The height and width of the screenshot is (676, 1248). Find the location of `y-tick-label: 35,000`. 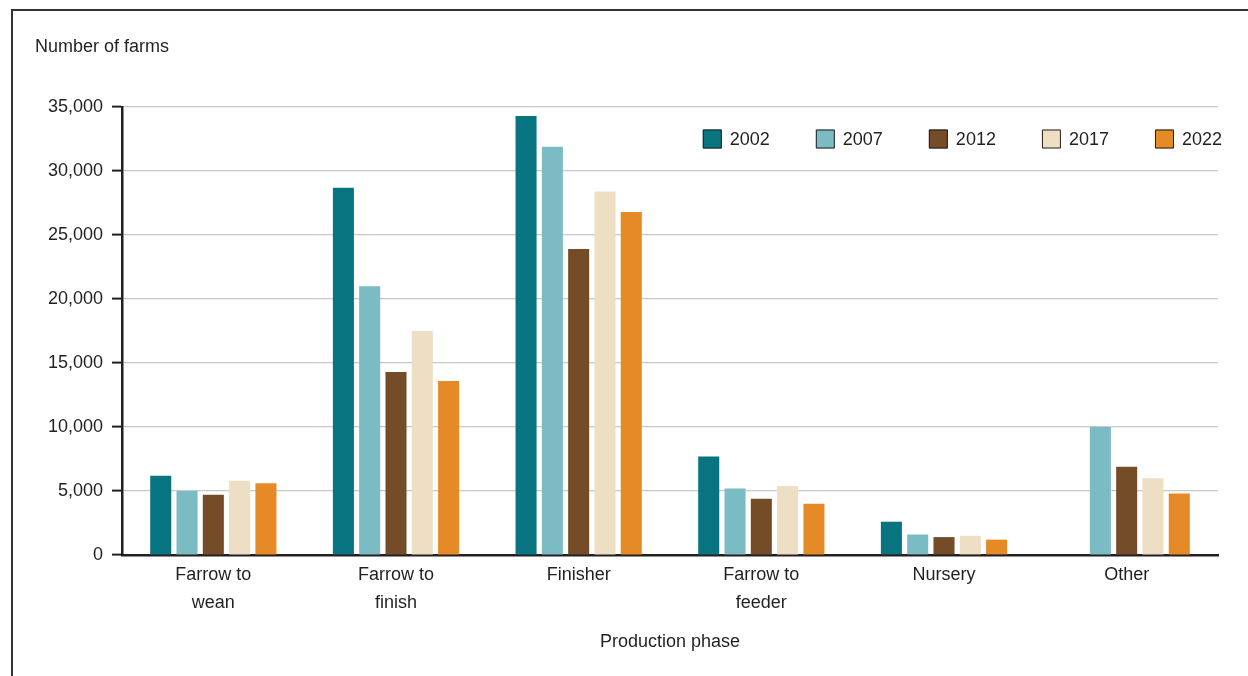

y-tick-label: 35,000 is located at coordinates (75, 105).